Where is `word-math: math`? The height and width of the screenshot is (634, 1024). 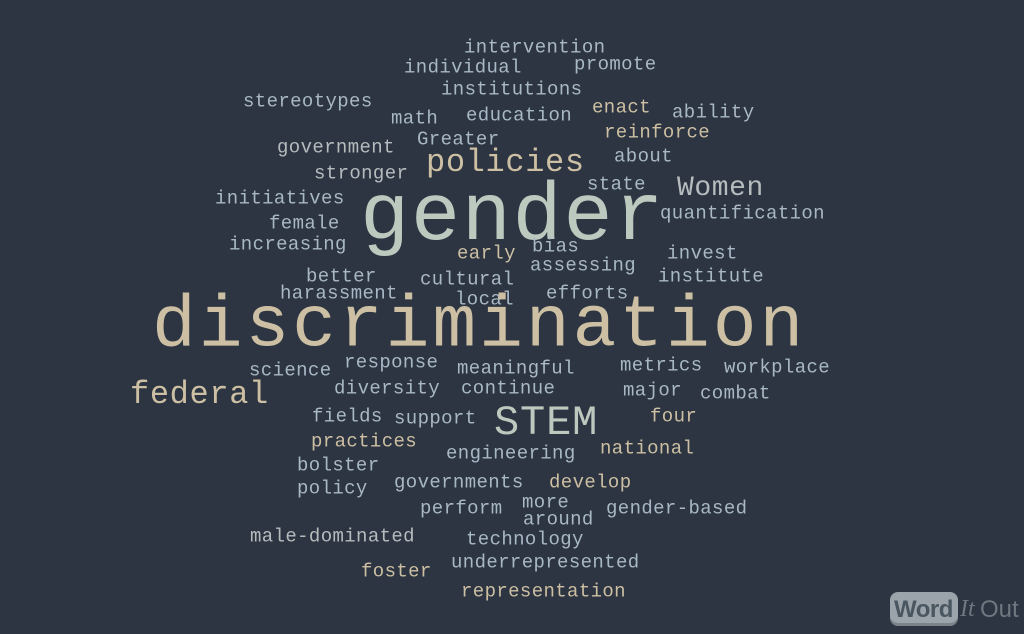 word-math: math is located at coordinates (415, 118).